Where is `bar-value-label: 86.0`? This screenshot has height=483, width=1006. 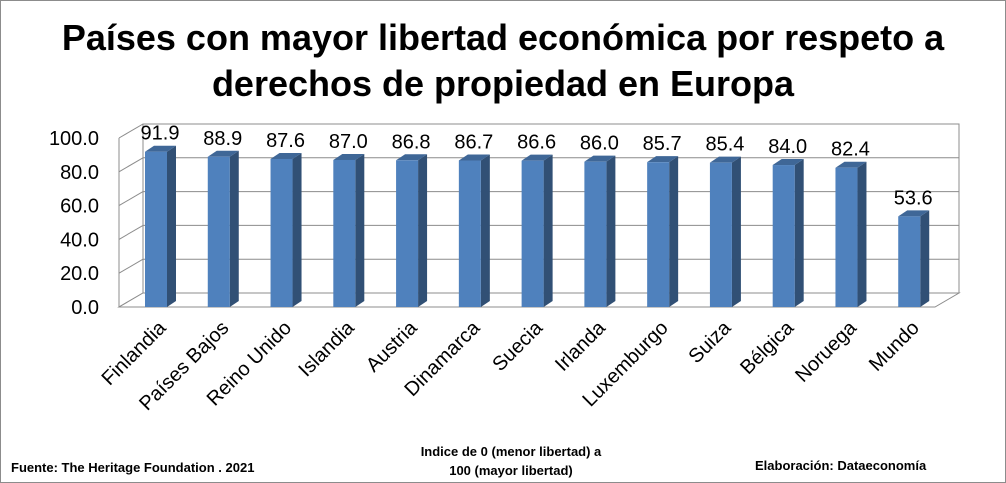
bar-value-label: 86.0 is located at coordinates (599, 144).